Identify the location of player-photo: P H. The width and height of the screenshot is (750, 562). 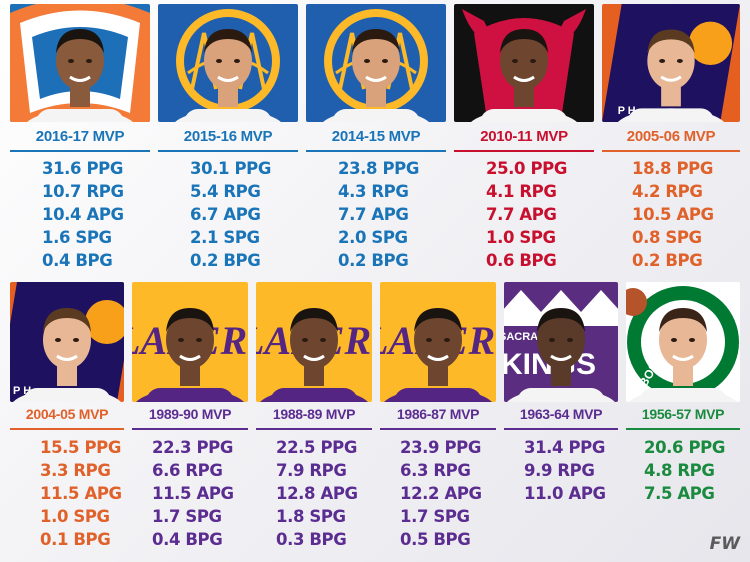
(67, 342).